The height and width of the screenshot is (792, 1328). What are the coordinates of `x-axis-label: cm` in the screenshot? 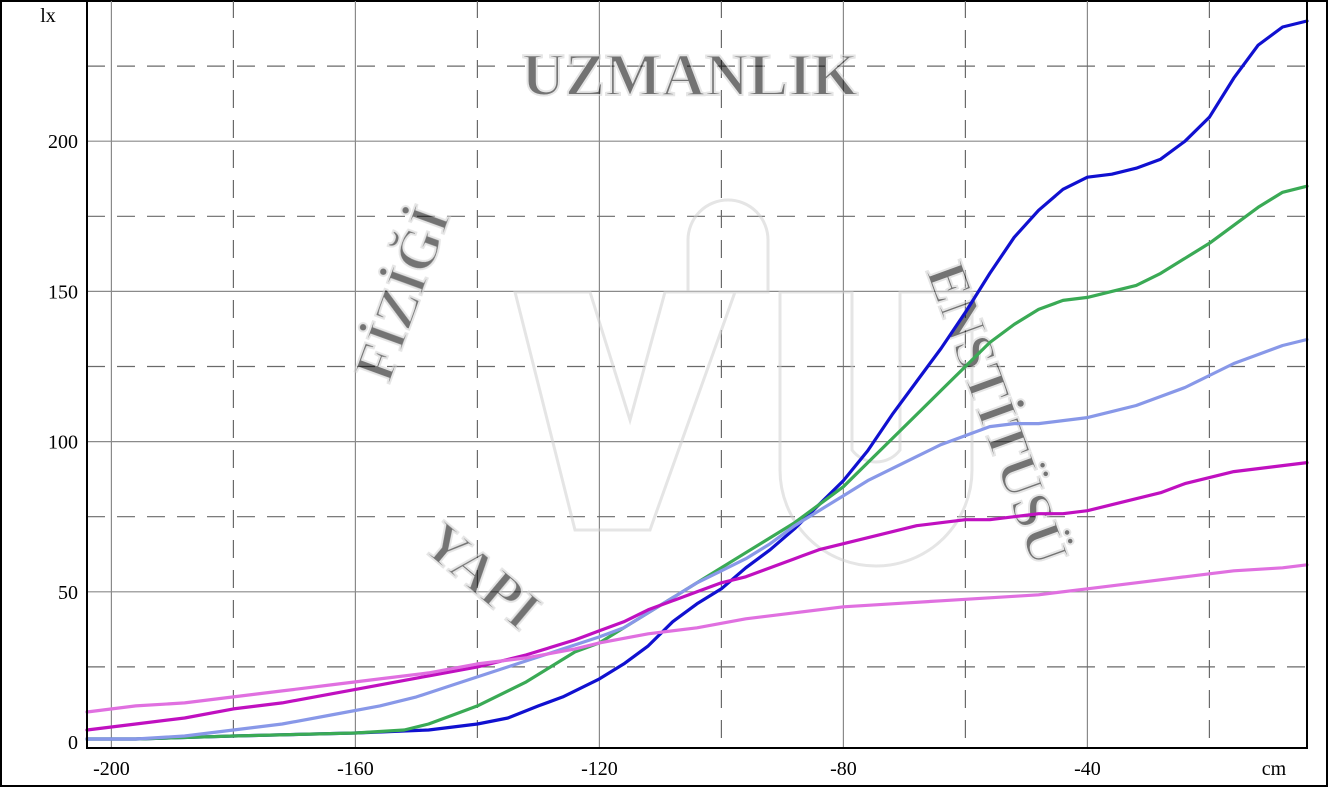 It's located at (1274, 769).